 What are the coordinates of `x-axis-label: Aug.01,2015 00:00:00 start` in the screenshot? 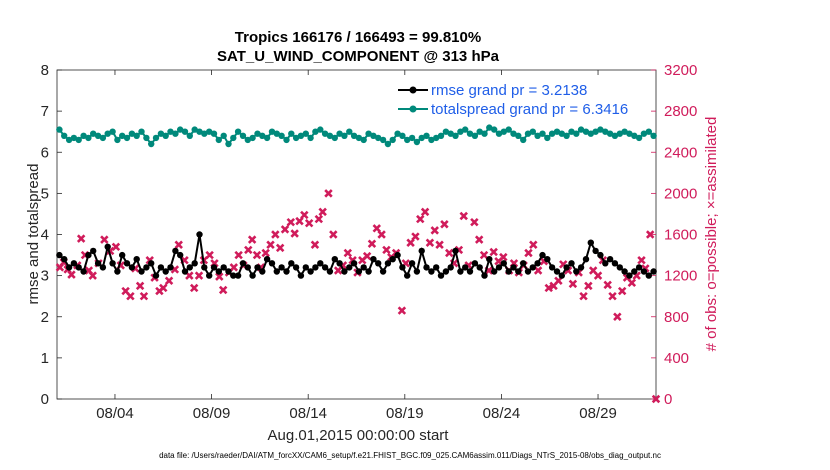 It's located at (359, 435).